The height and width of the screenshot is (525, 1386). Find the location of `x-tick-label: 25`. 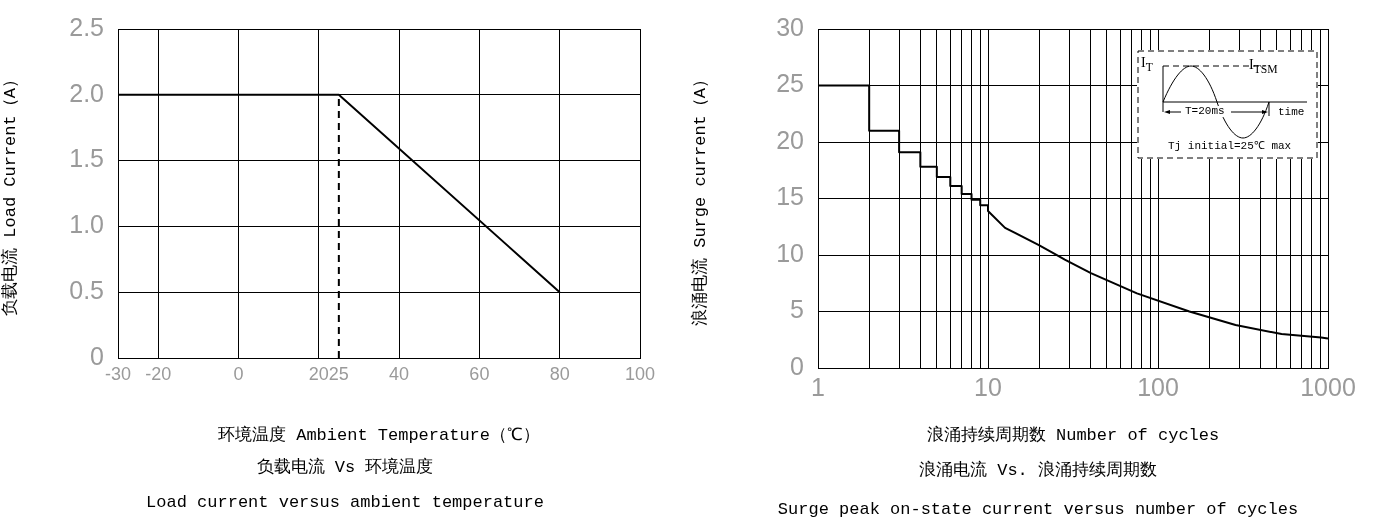

x-tick-label: 25 is located at coordinates (338, 373).